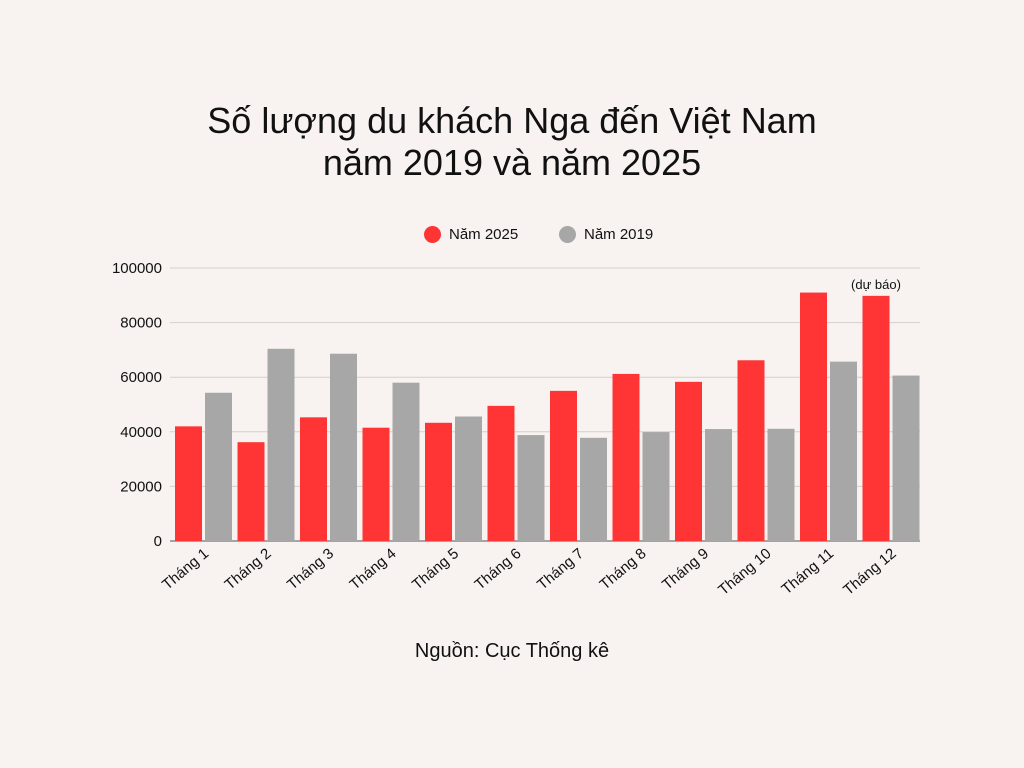 This screenshot has width=1024, height=768. I want to click on legend-label-2025: Năm 2025, so click(484, 234).